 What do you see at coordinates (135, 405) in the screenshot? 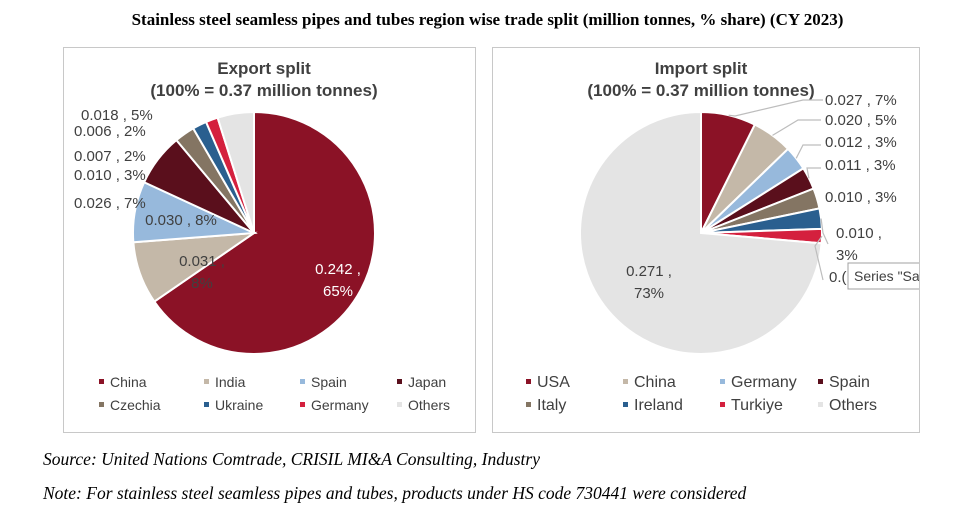
I see `export-legend-label-czechia: Czechia` at bounding box center [135, 405].